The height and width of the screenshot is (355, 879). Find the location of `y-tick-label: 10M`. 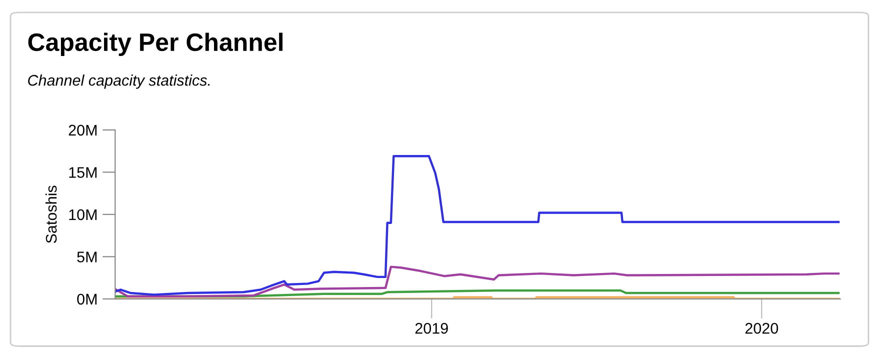

y-tick-label: 10M is located at coordinates (83, 214).